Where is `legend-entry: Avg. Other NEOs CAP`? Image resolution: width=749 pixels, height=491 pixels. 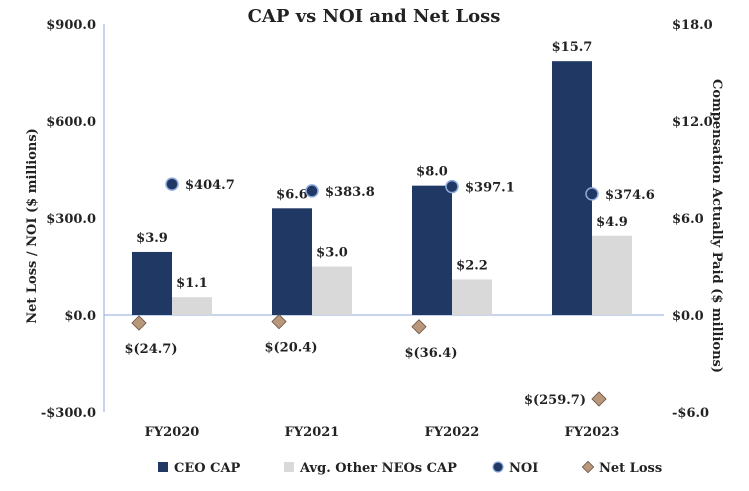
legend-entry: Avg. Other NEOs CAP is located at coordinates (370, 468).